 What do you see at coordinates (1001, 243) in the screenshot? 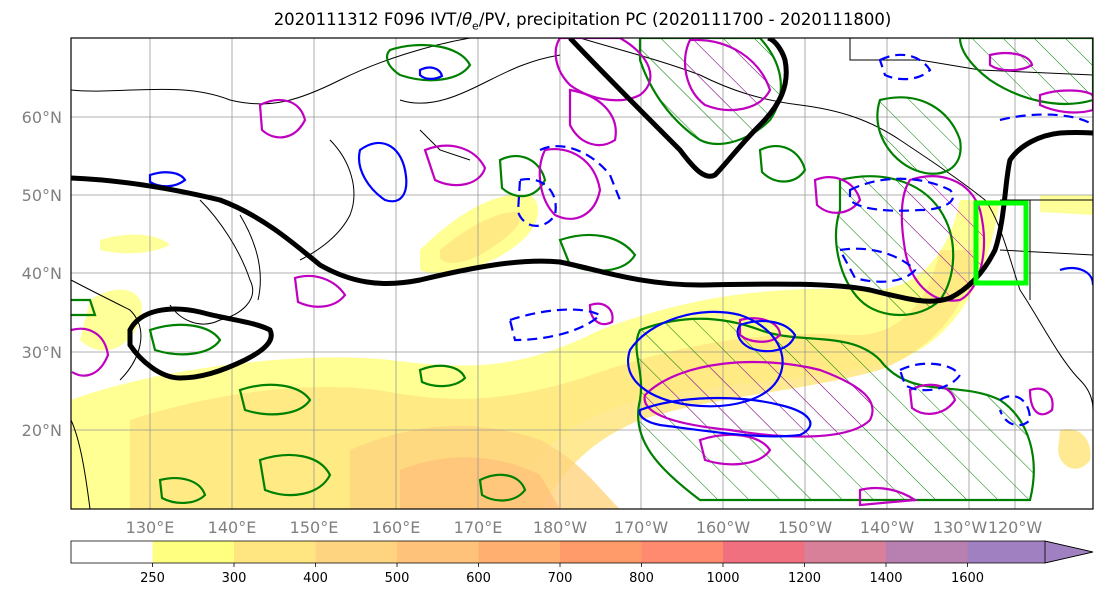
I see `target-region-box` at bounding box center [1001, 243].